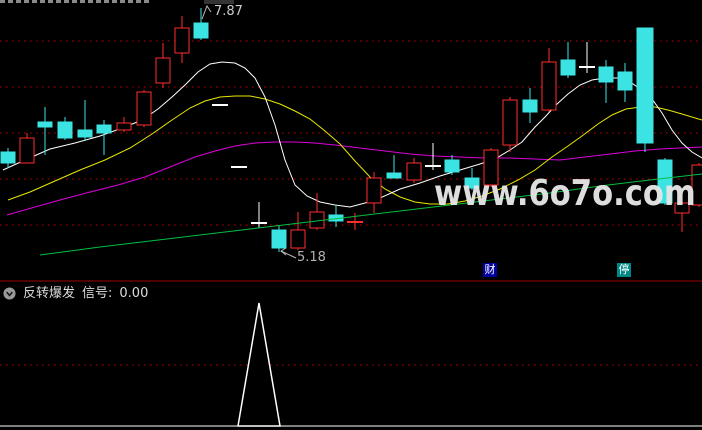 This screenshot has width=702, height=430. What do you see at coordinates (311, 257) in the screenshot?
I see `low-price-label: 5.18` at bounding box center [311, 257].